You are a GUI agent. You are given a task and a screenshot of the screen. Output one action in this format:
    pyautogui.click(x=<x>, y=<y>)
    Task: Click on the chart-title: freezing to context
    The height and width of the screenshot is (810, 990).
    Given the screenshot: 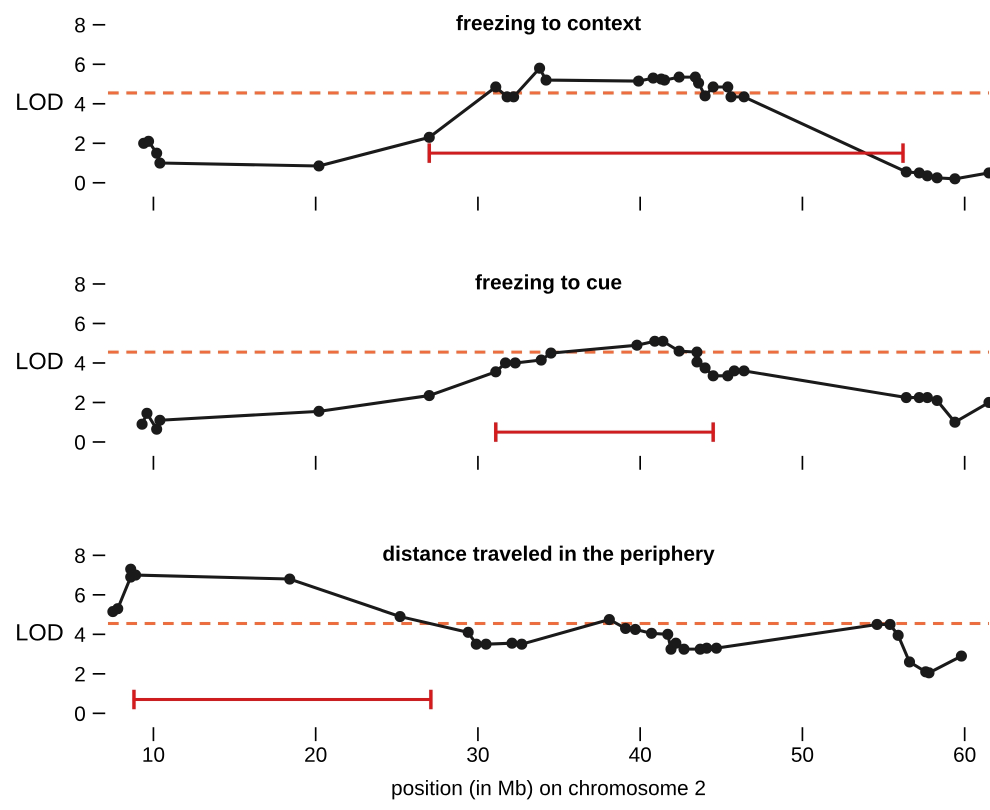 What is the action you would take?
    pyautogui.click(x=548, y=25)
    